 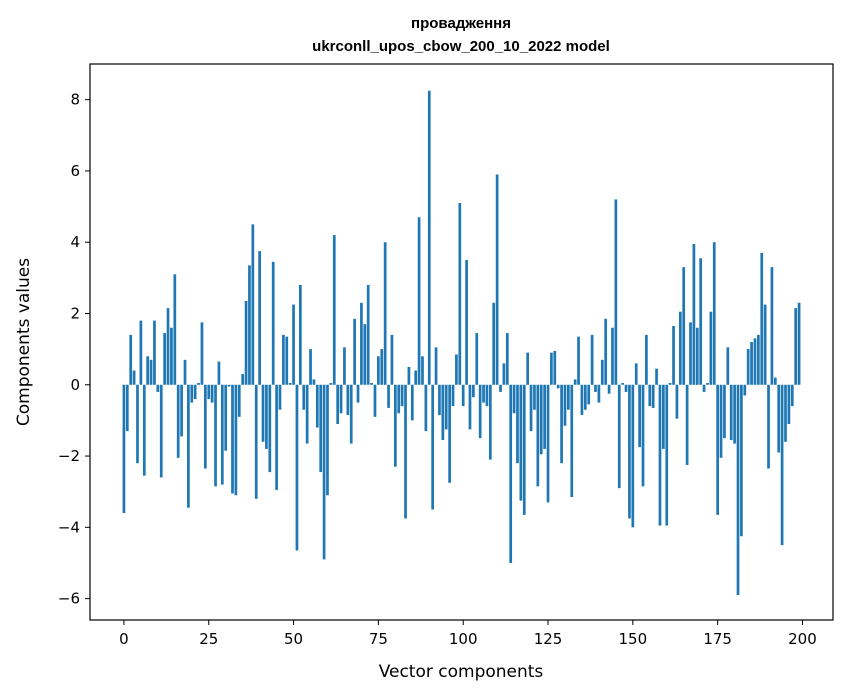 What do you see at coordinates (461, 23) in the screenshot?
I see `chart-title-line-1: провадження` at bounding box center [461, 23].